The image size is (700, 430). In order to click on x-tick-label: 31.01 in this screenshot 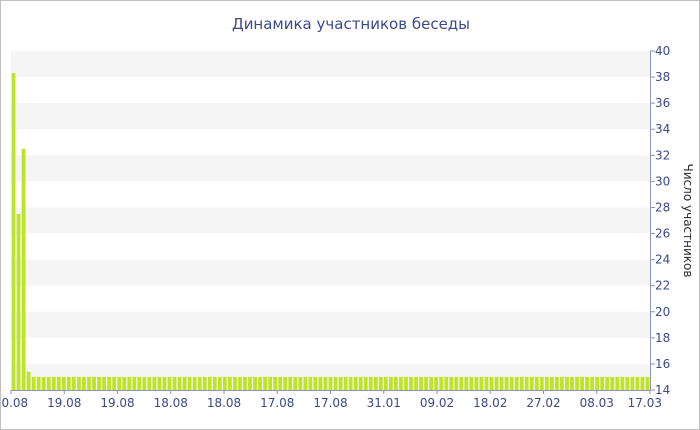, I will do `click(384, 403)`.